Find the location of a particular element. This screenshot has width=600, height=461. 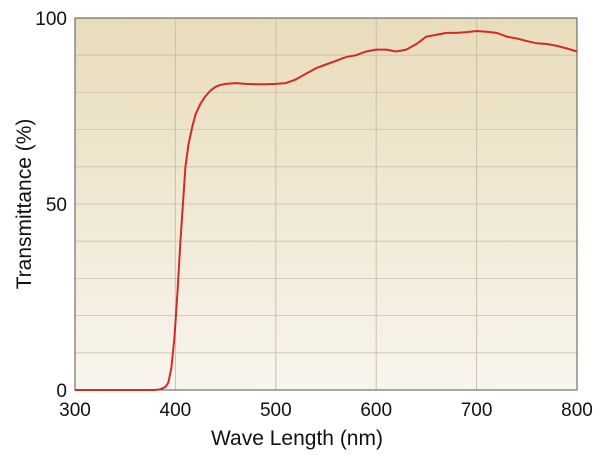

y-tick-label: 50 is located at coordinates (56, 205).